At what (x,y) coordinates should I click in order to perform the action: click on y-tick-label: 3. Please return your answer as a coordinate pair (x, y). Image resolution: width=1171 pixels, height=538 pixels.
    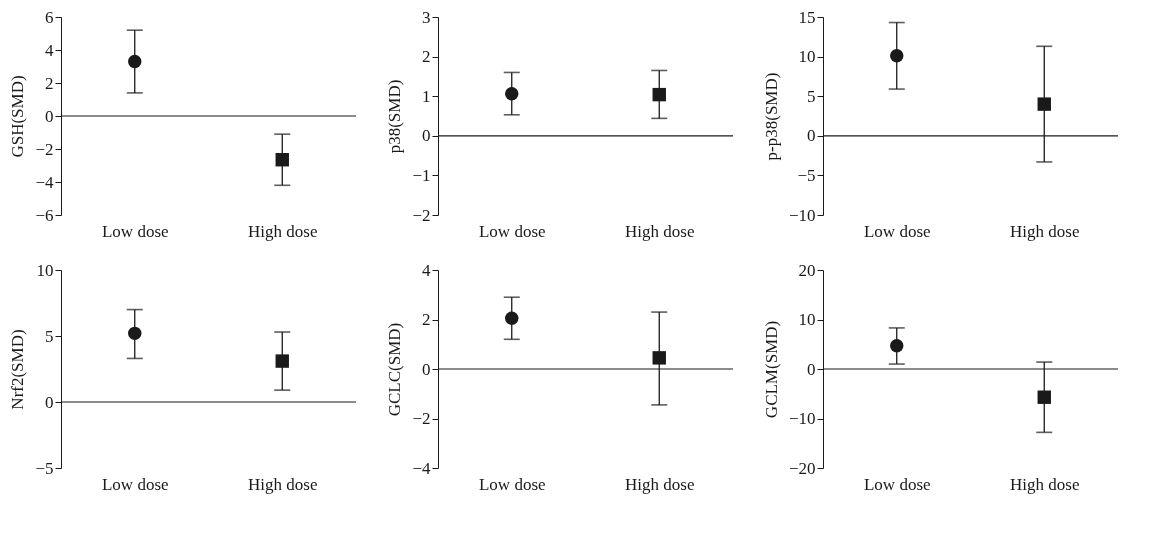
    Looking at the image, I should click on (426, 17).